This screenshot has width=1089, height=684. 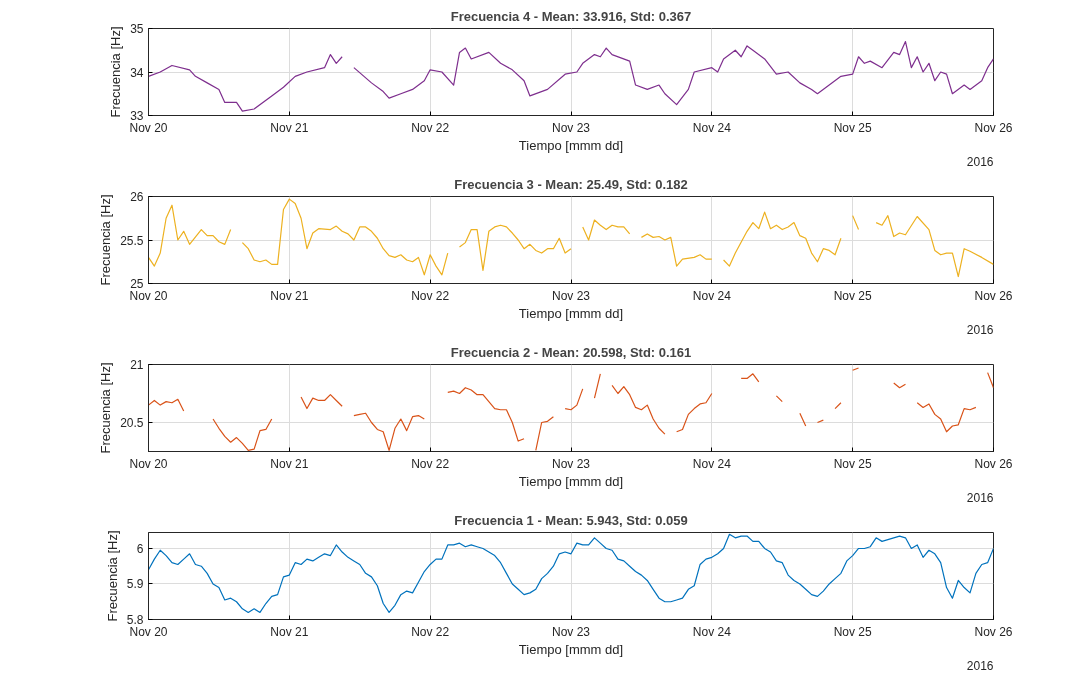 What do you see at coordinates (132, 423) in the screenshot?
I see `y-tick-label: 20.5` at bounding box center [132, 423].